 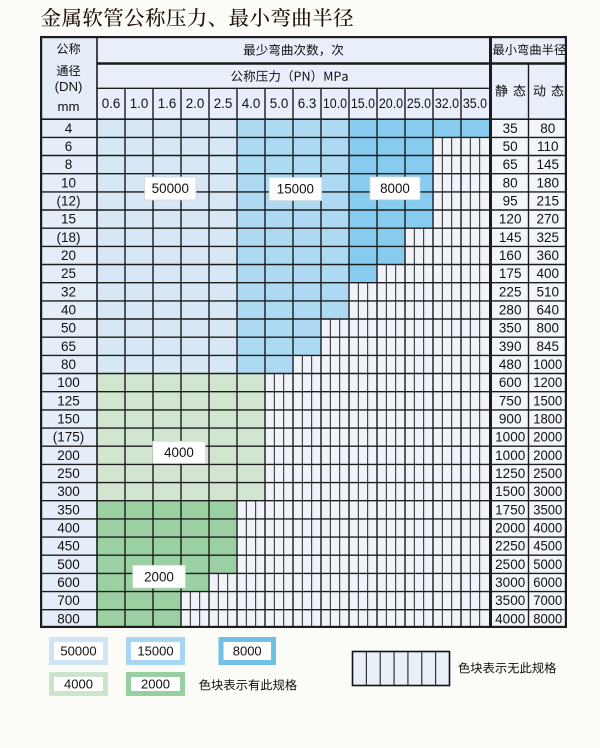 I want to click on svg-text: (DN), so click(x=69, y=86).